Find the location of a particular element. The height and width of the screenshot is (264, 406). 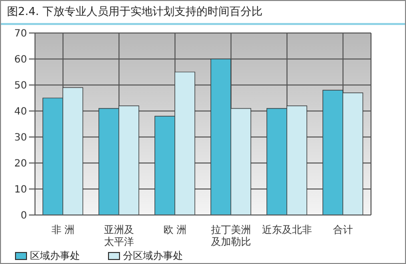

x-tick-label: 非 洲 is located at coordinates (63, 230).